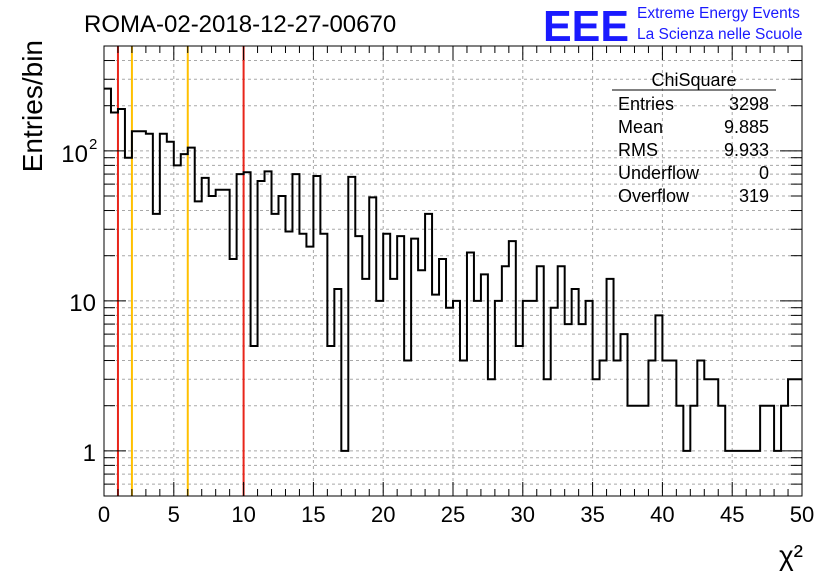  What do you see at coordinates (523, 514) in the screenshot?
I see `x-tick-label: 30` at bounding box center [523, 514].